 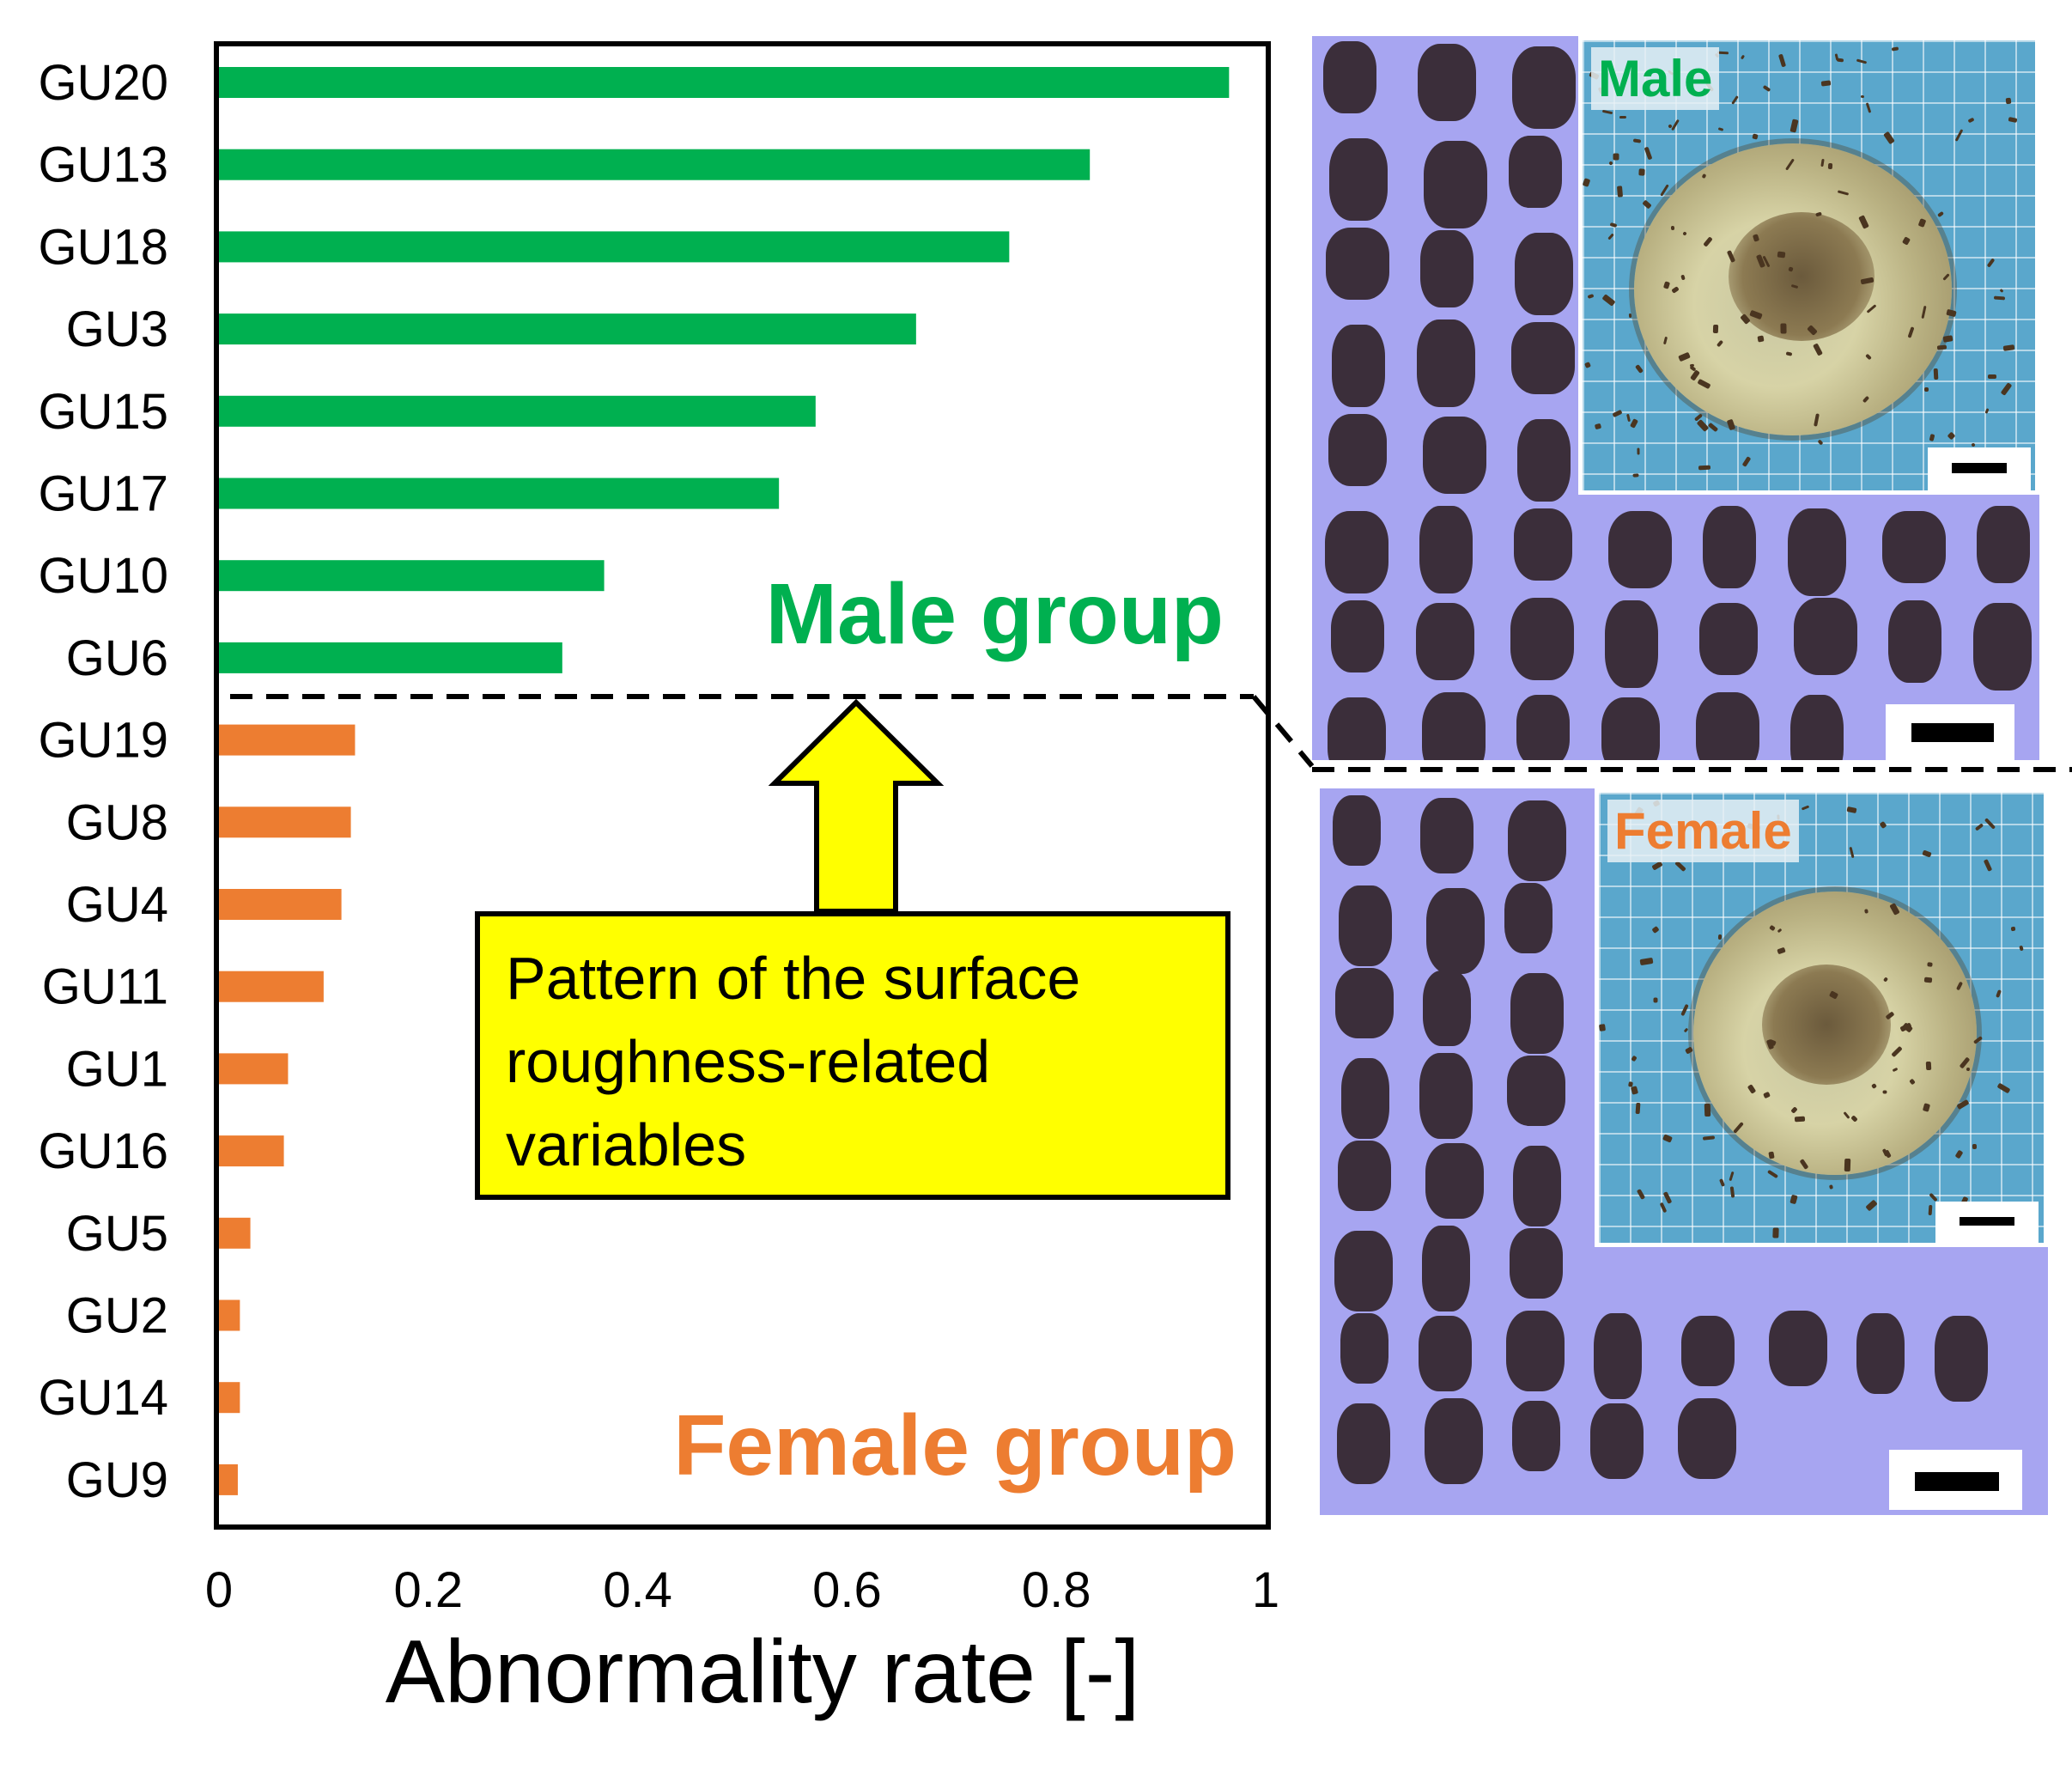 What do you see at coordinates (655, 164) in the screenshot?
I see `bar-gu13` at bounding box center [655, 164].